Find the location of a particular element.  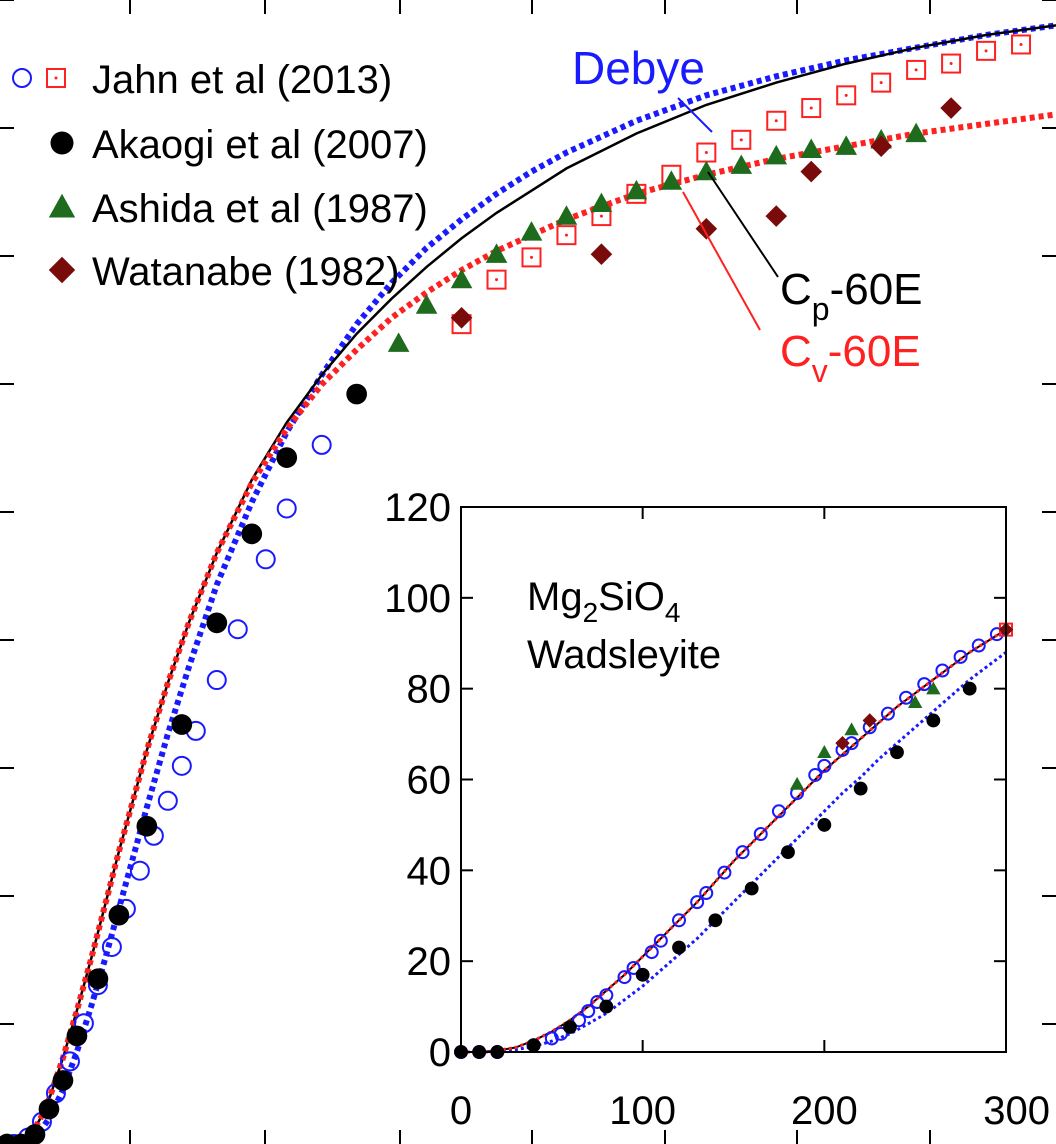

inset-x-tick-label: 300 is located at coordinates (1016, 1111).